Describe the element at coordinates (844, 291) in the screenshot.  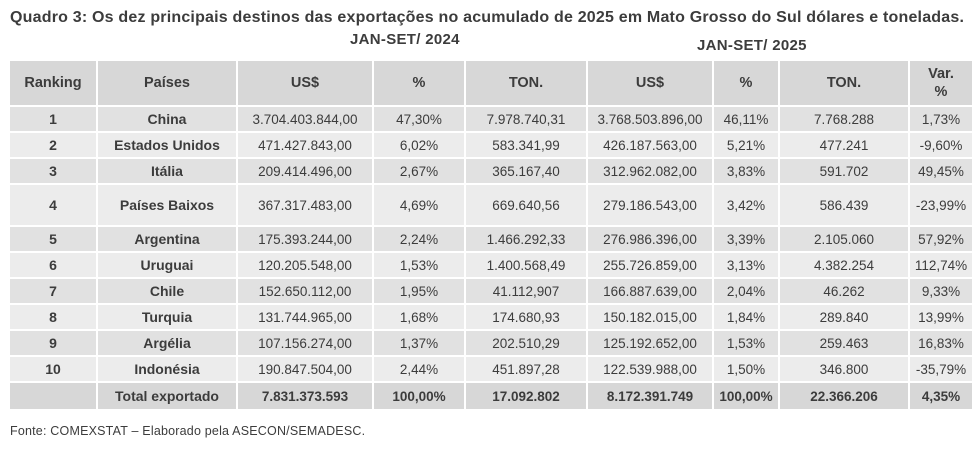
I see `cell-ton-2025: 46.262` at that location.